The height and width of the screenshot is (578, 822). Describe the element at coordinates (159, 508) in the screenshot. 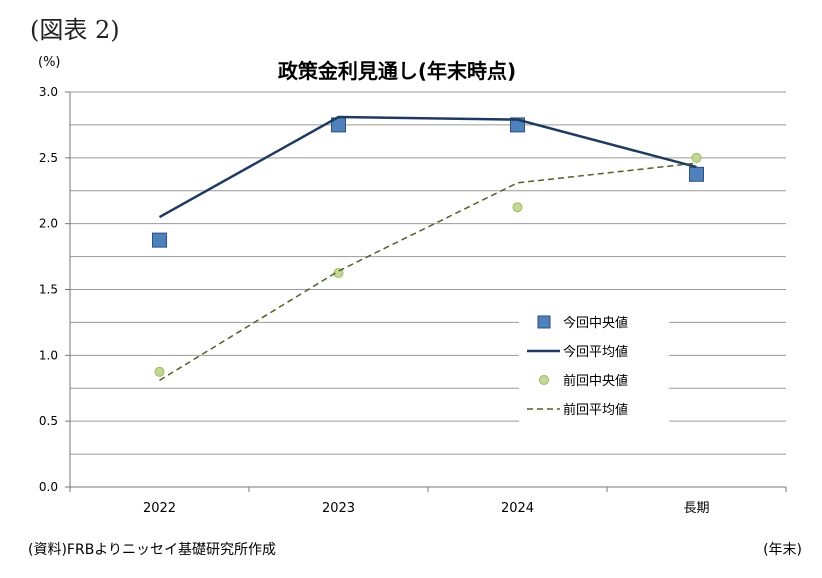

I see `x-tick-label: 2022` at that location.